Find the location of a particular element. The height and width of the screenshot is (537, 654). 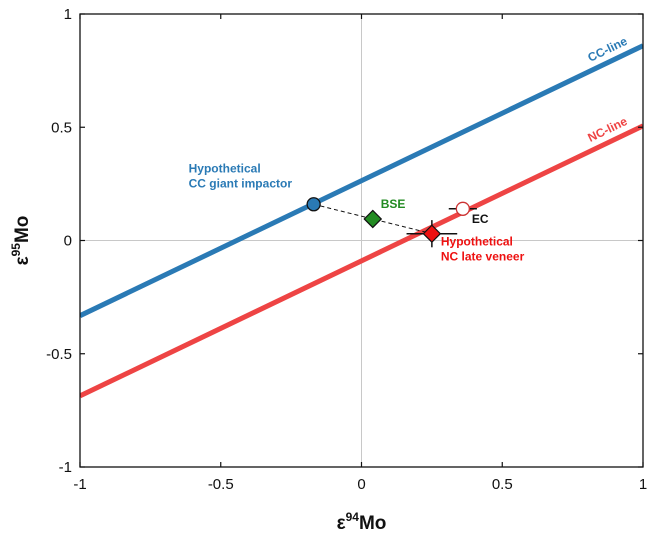

ec-label-line: EC is located at coordinates (480, 219).